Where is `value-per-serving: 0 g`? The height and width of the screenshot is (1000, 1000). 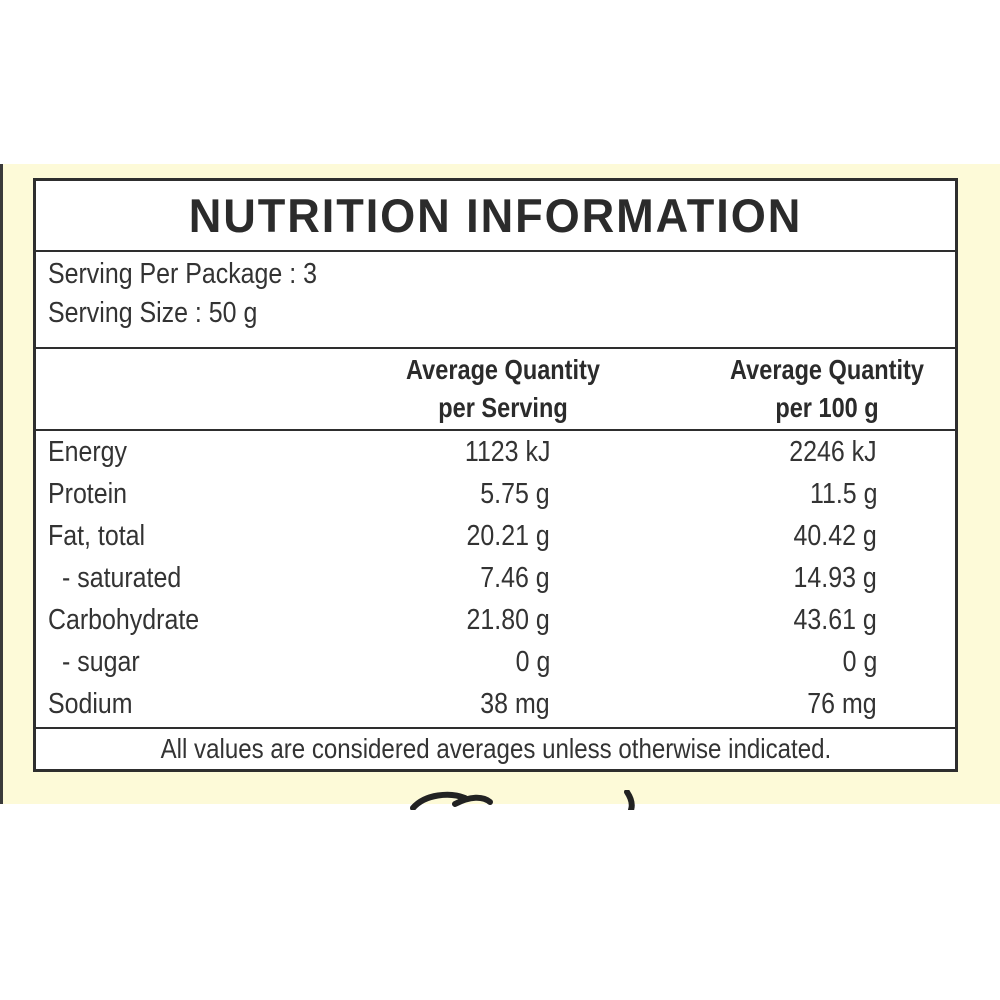 value-per-serving: 0 g is located at coordinates (532, 662).